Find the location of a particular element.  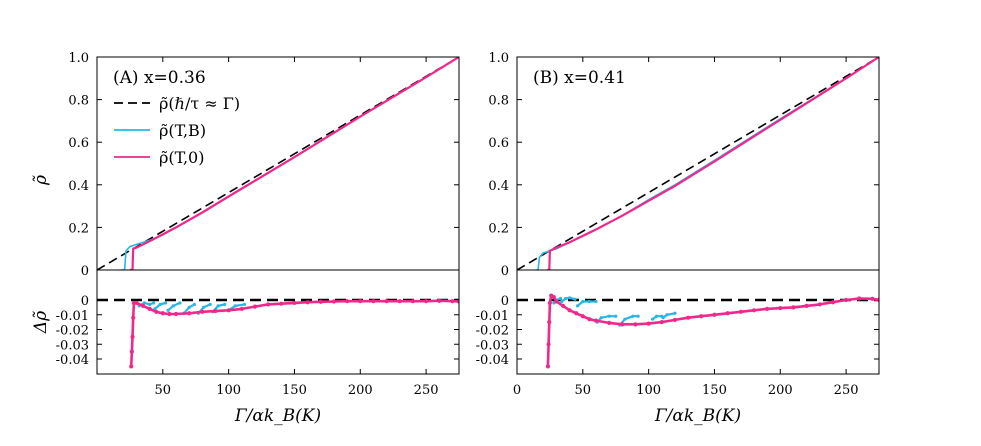

x-tick-label: 250 is located at coordinates (426, 390).